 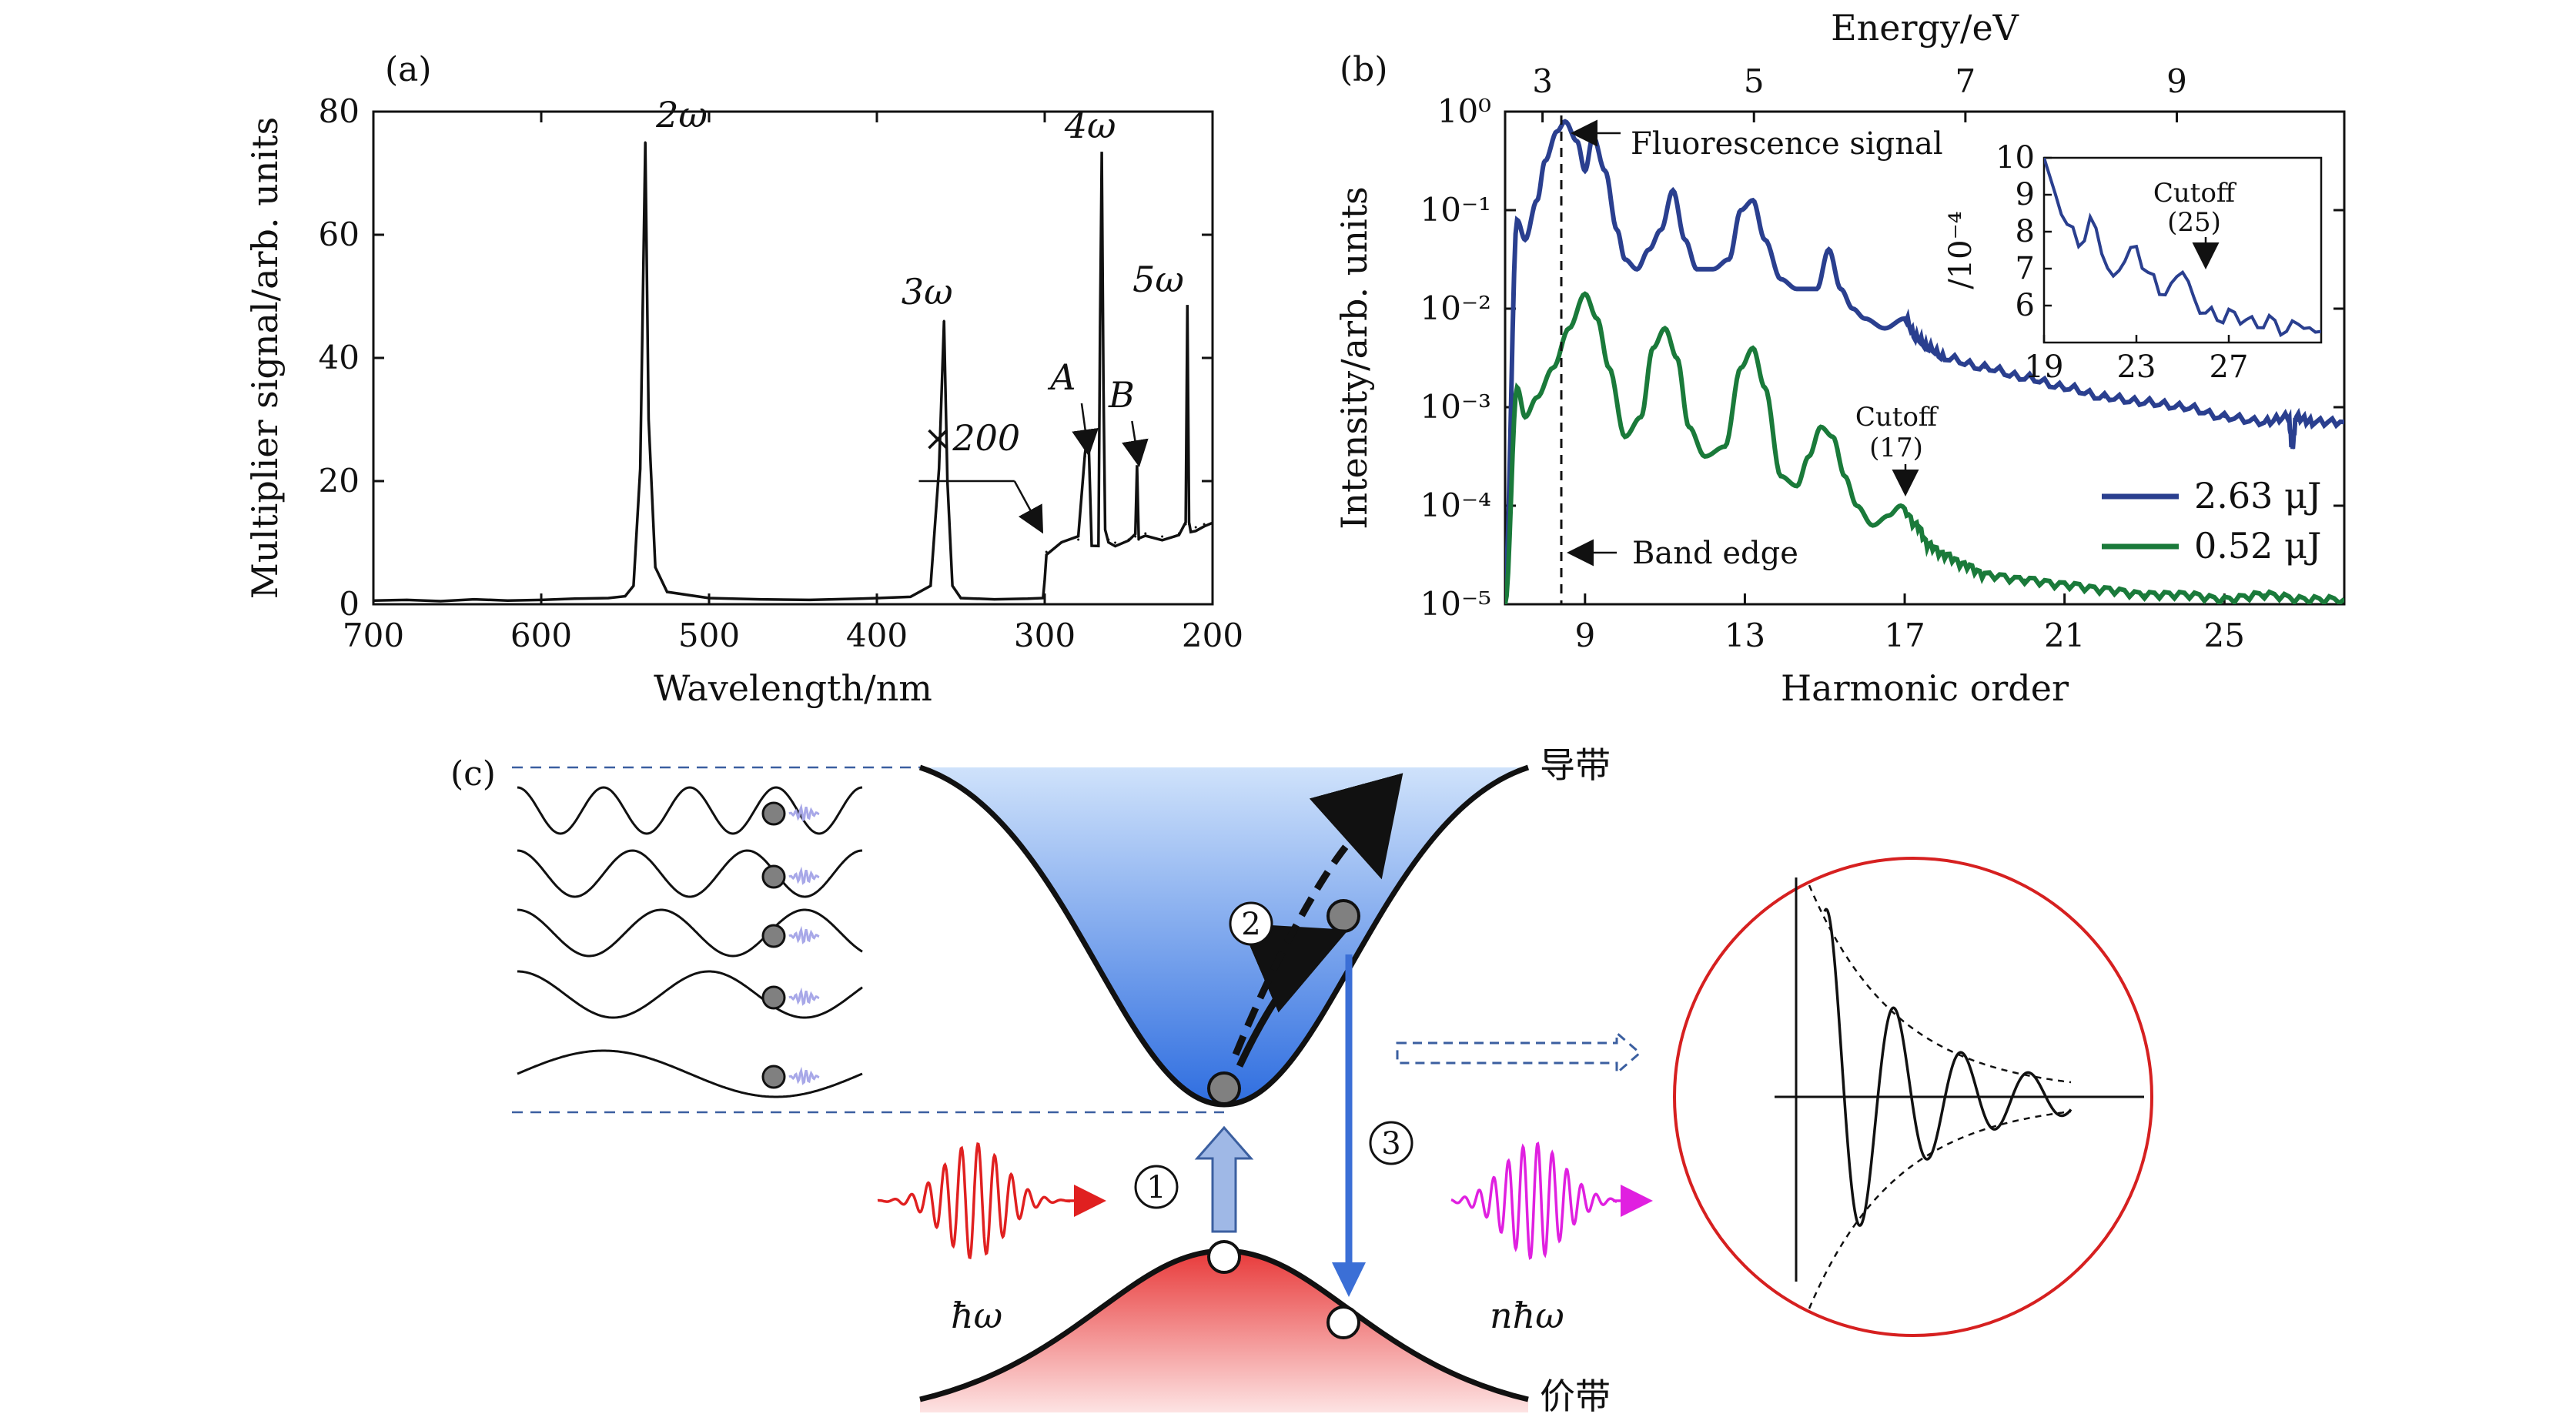 What do you see at coordinates (1455, 407) in the screenshot?
I see `b-ytick-label: 10⁻³` at bounding box center [1455, 407].